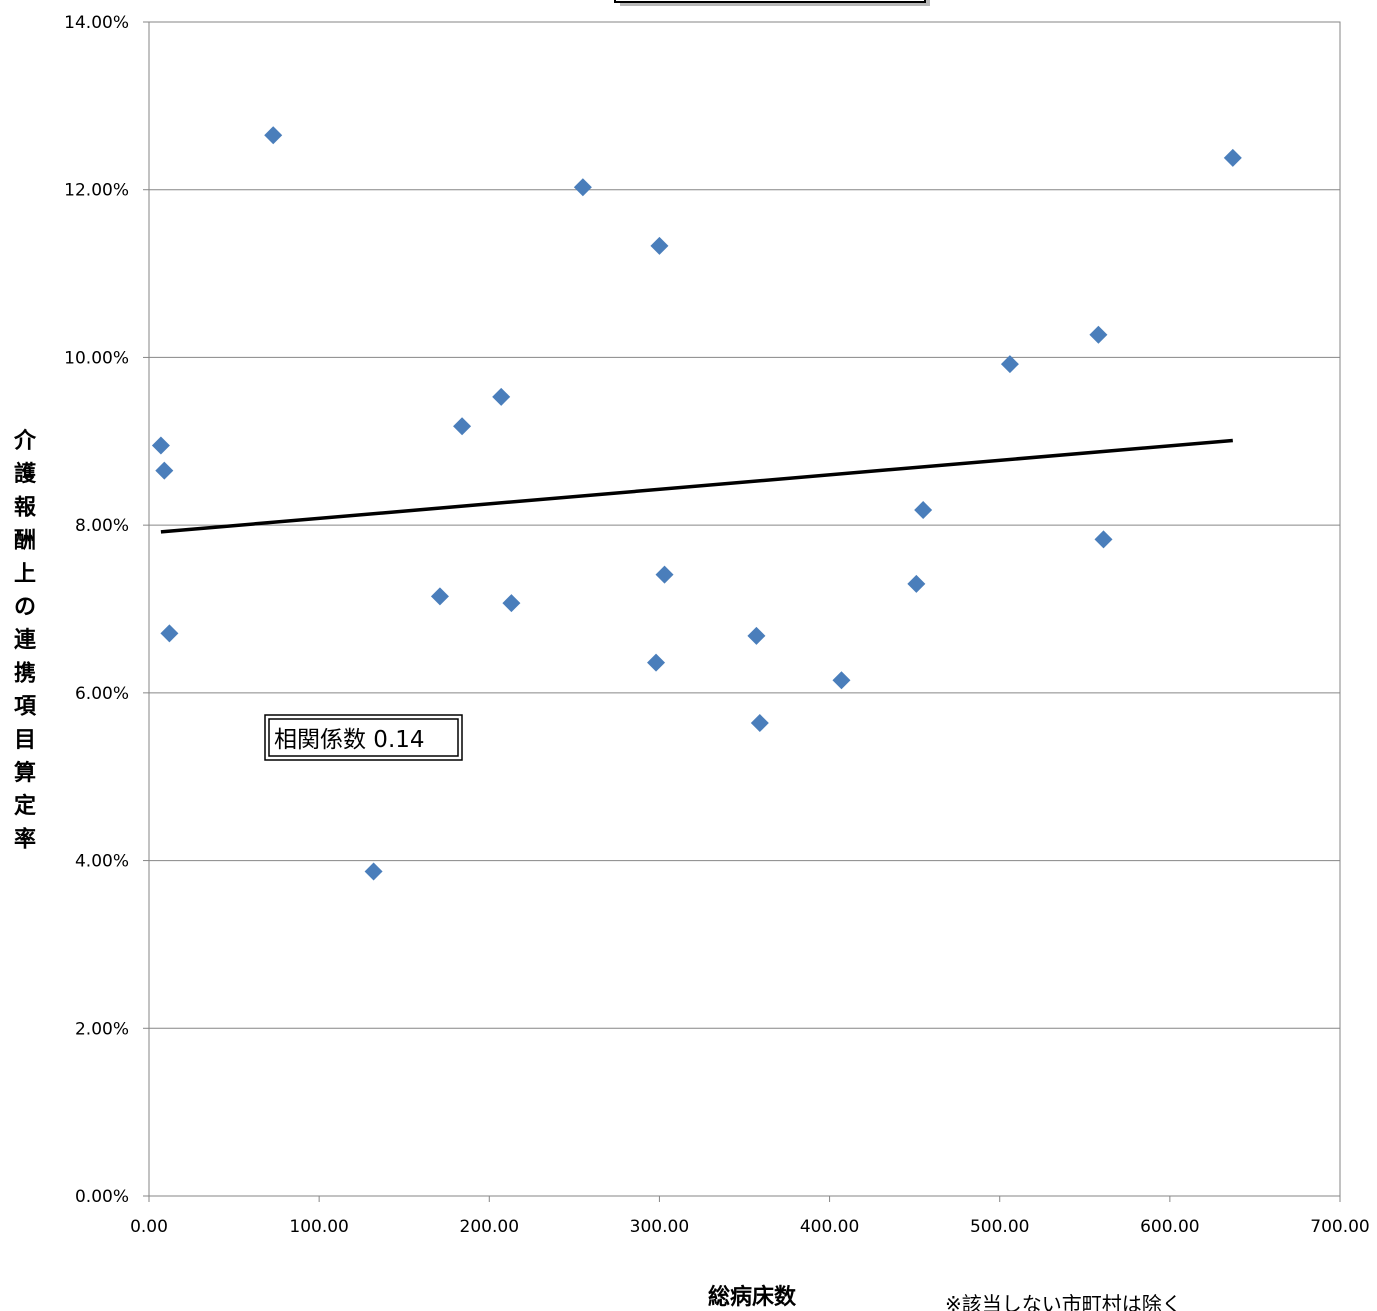 This screenshot has height=1311, width=1377. Describe the element at coordinates (25, 640) in the screenshot. I see `y-axis-label-char: 連` at that location.